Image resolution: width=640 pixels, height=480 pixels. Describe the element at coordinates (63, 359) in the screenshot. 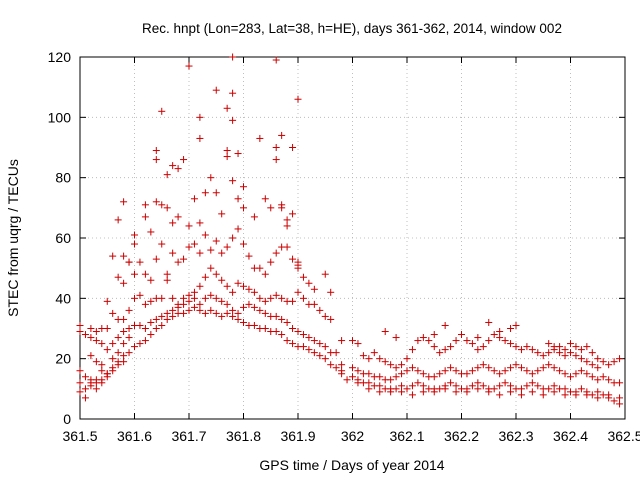

I see `y-tick-label: 20` at that location.